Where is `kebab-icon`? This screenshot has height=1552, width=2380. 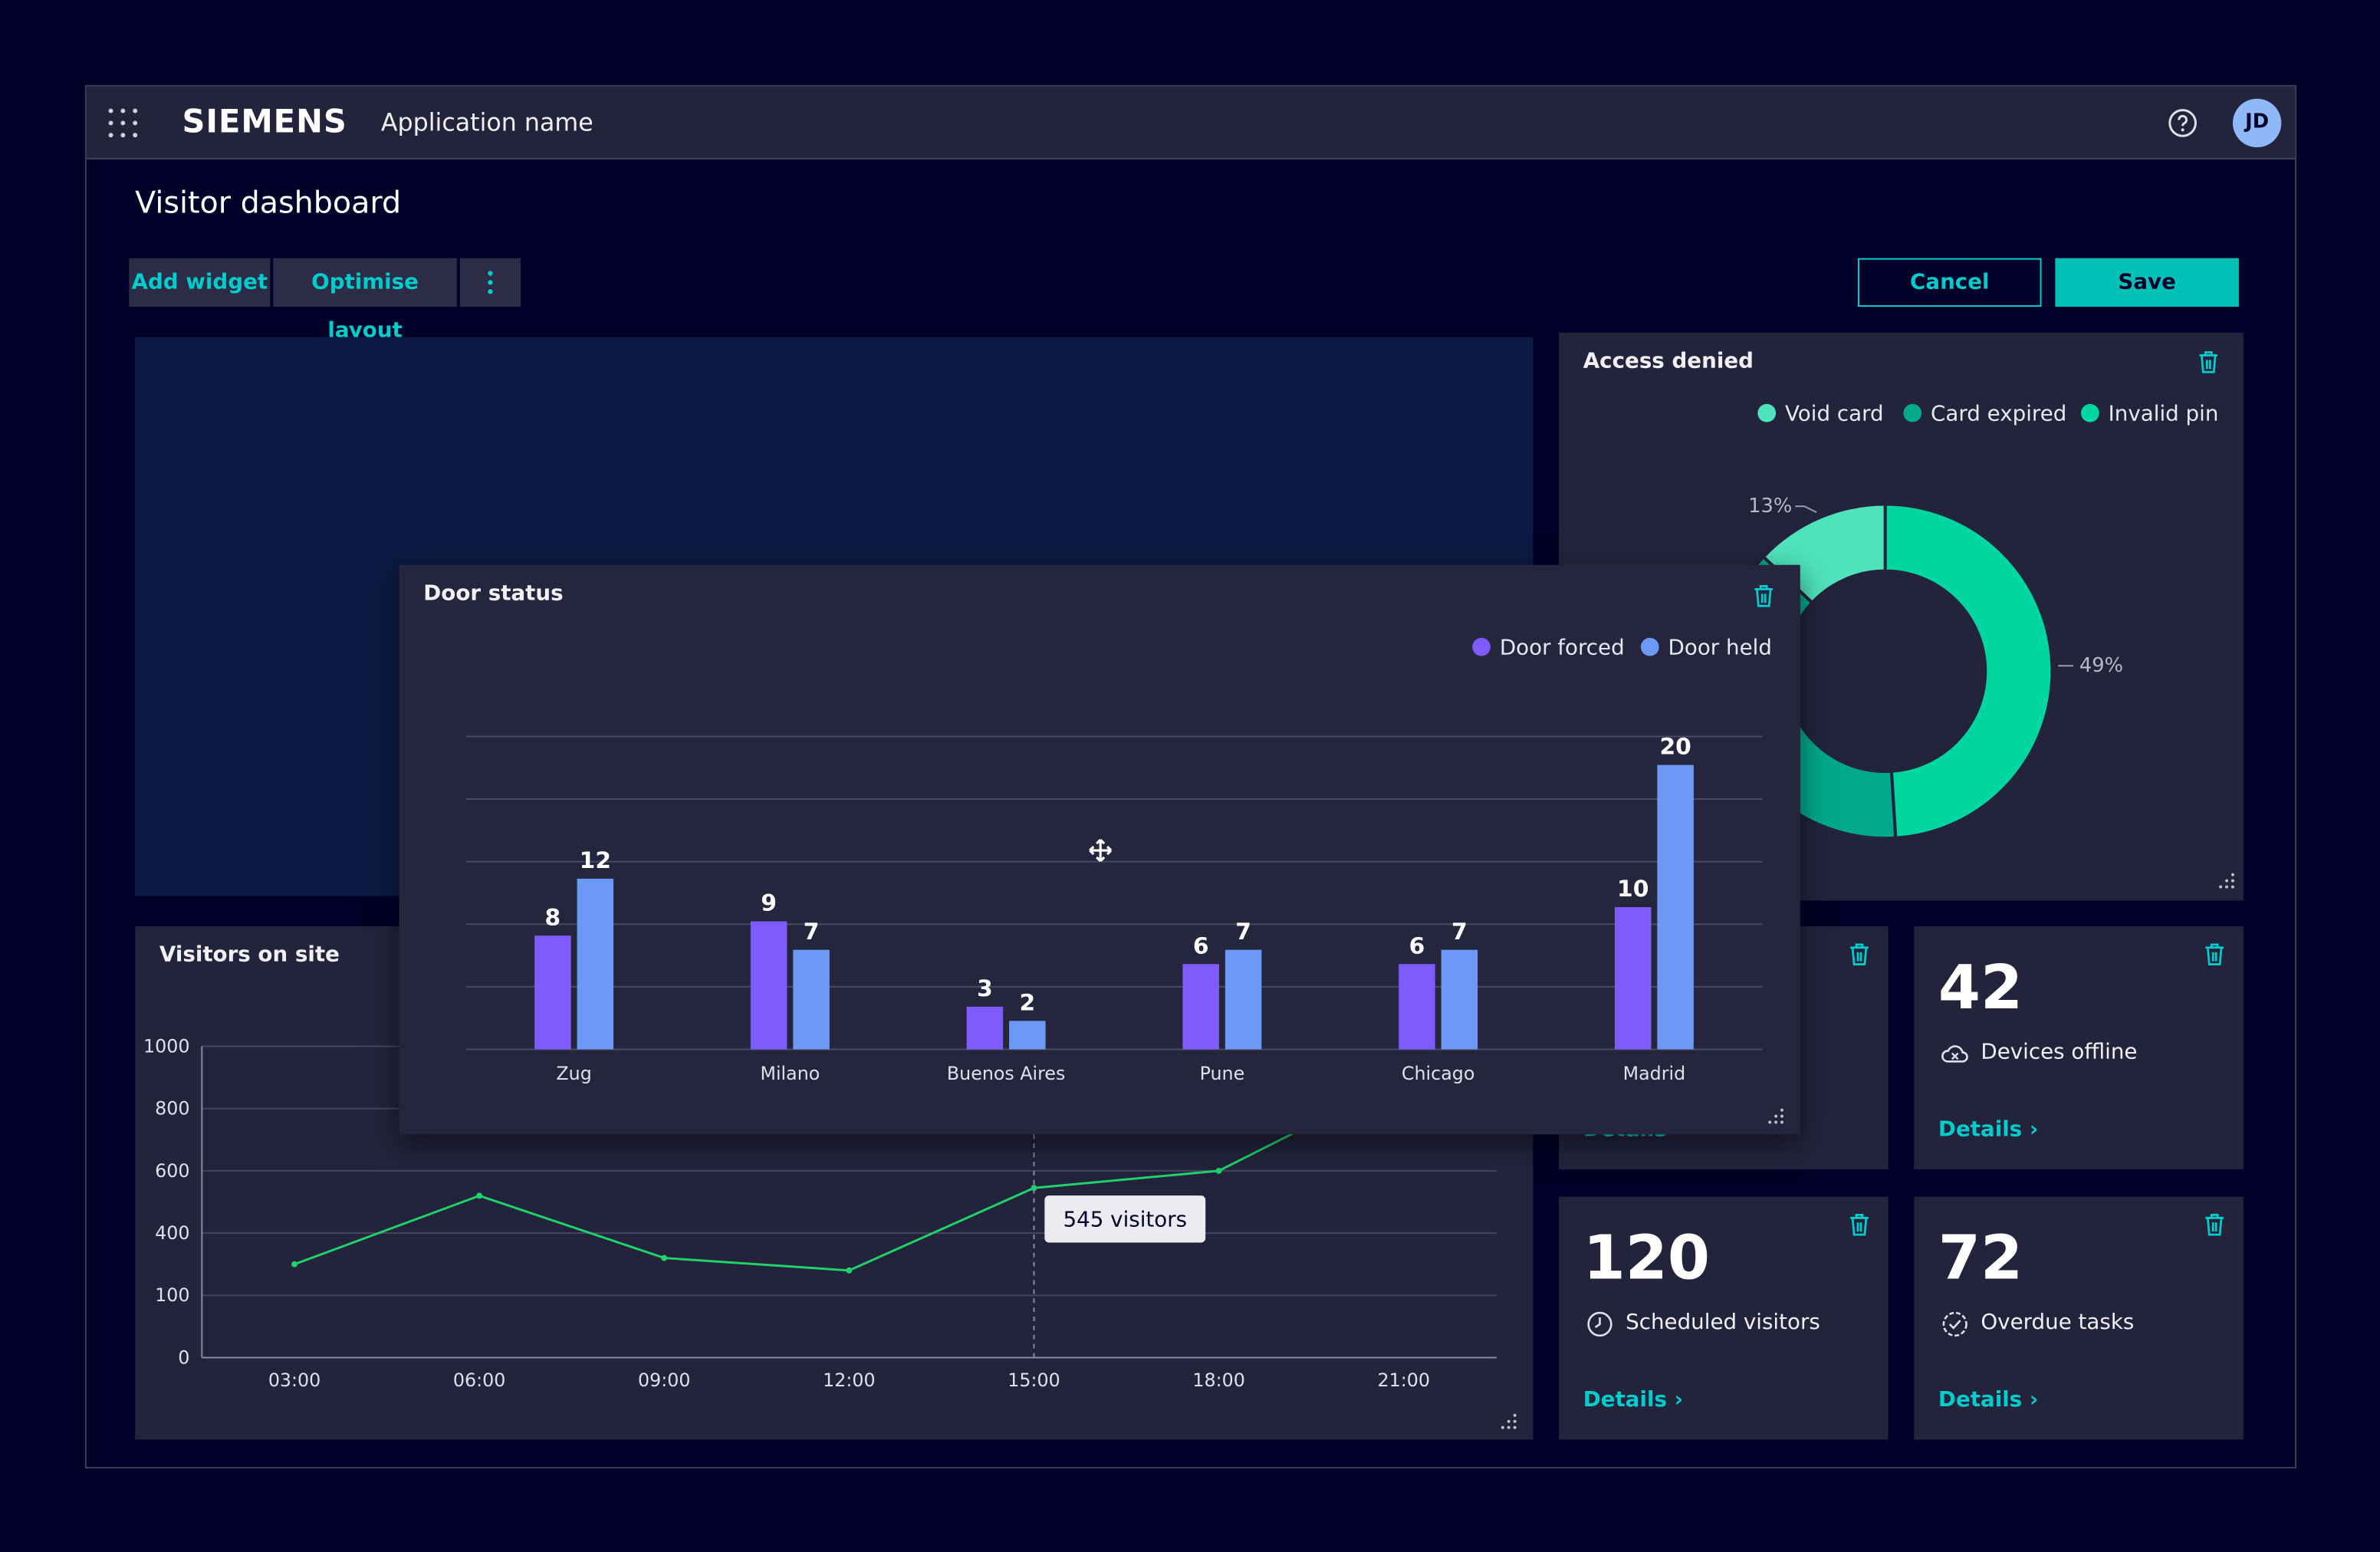
kebab-icon is located at coordinates (490, 282).